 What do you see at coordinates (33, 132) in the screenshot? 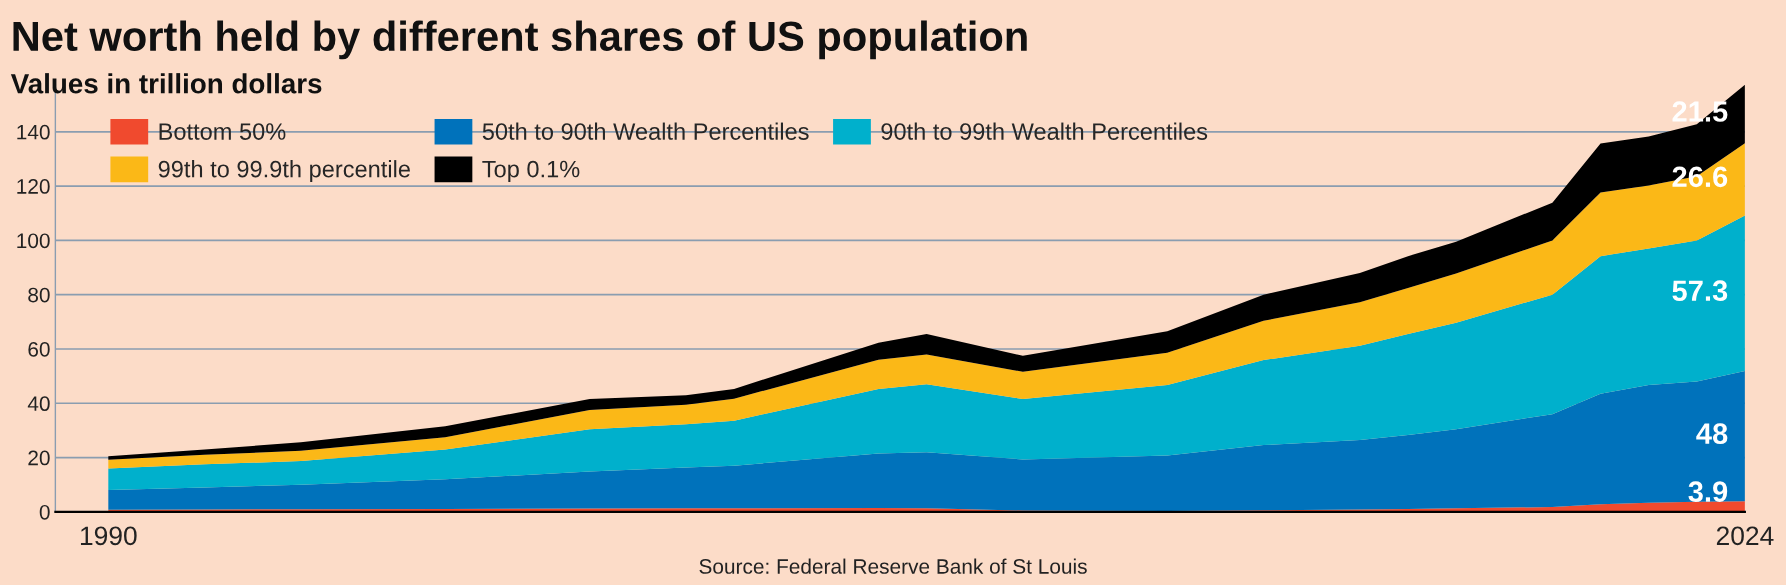
I see `y-tick-label: 140` at bounding box center [33, 132].